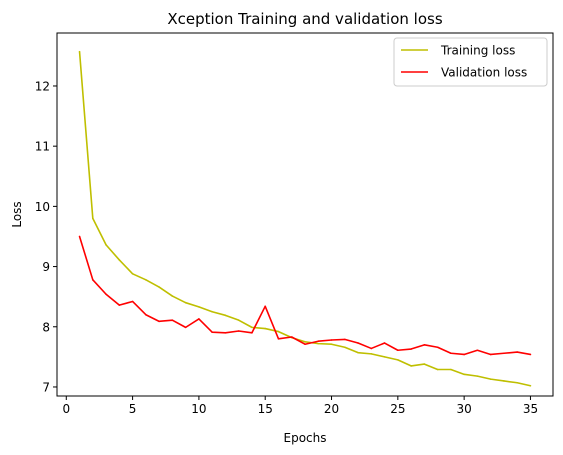  Describe the element at coordinates (46, 236) in the screenshot. I see `y-axis: 7 8 9 10 11 12` at that location.